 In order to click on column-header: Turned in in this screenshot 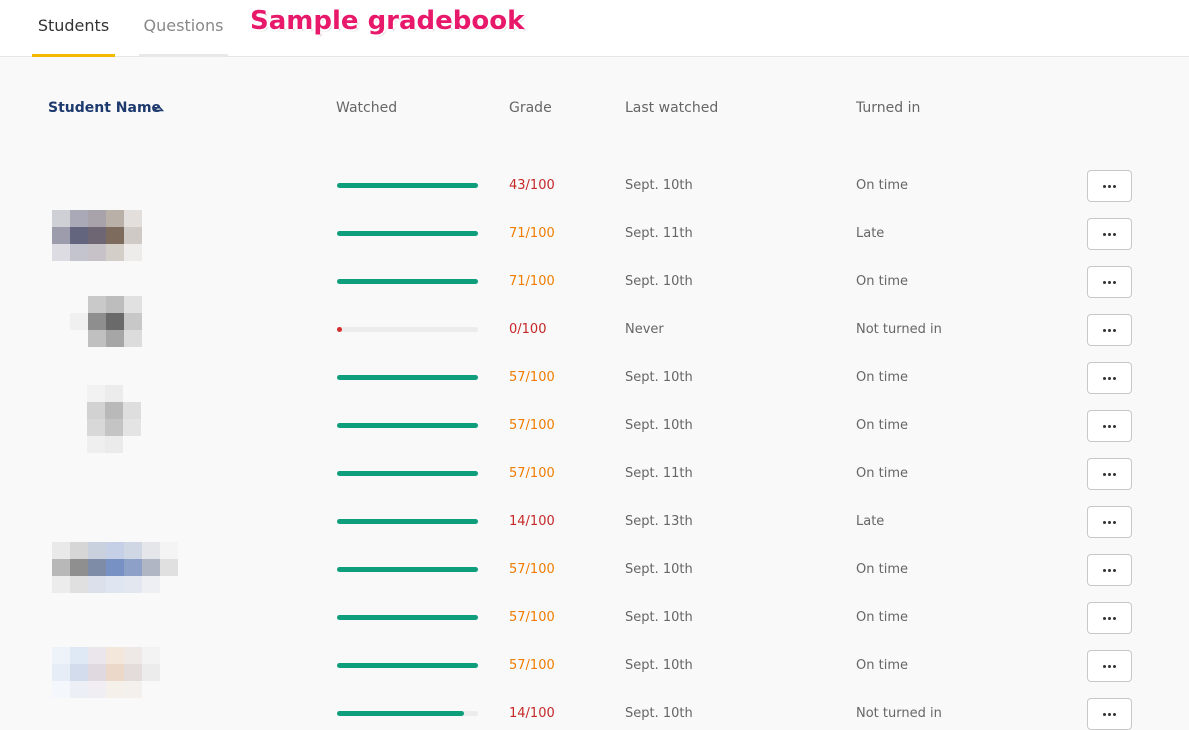, I will do `click(888, 108)`.